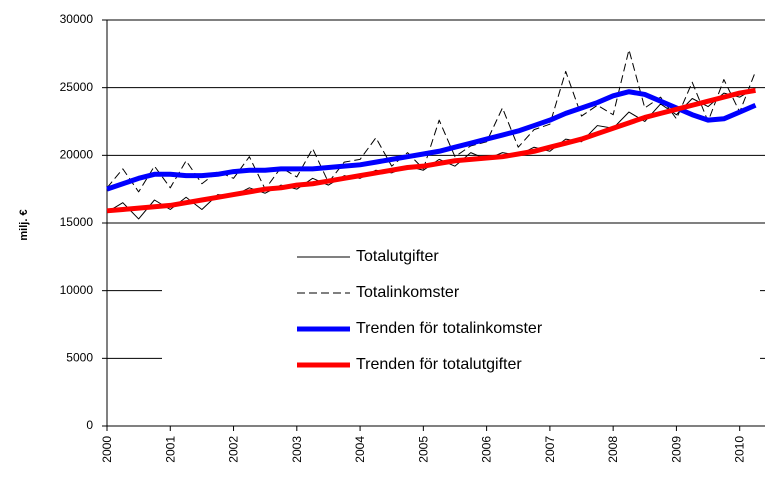 The height and width of the screenshot is (482, 765). What do you see at coordinates (439, 364) in the screenshot?
I see `legend-label: Trenden för totalutgifter` at bounding box center [439, 364].